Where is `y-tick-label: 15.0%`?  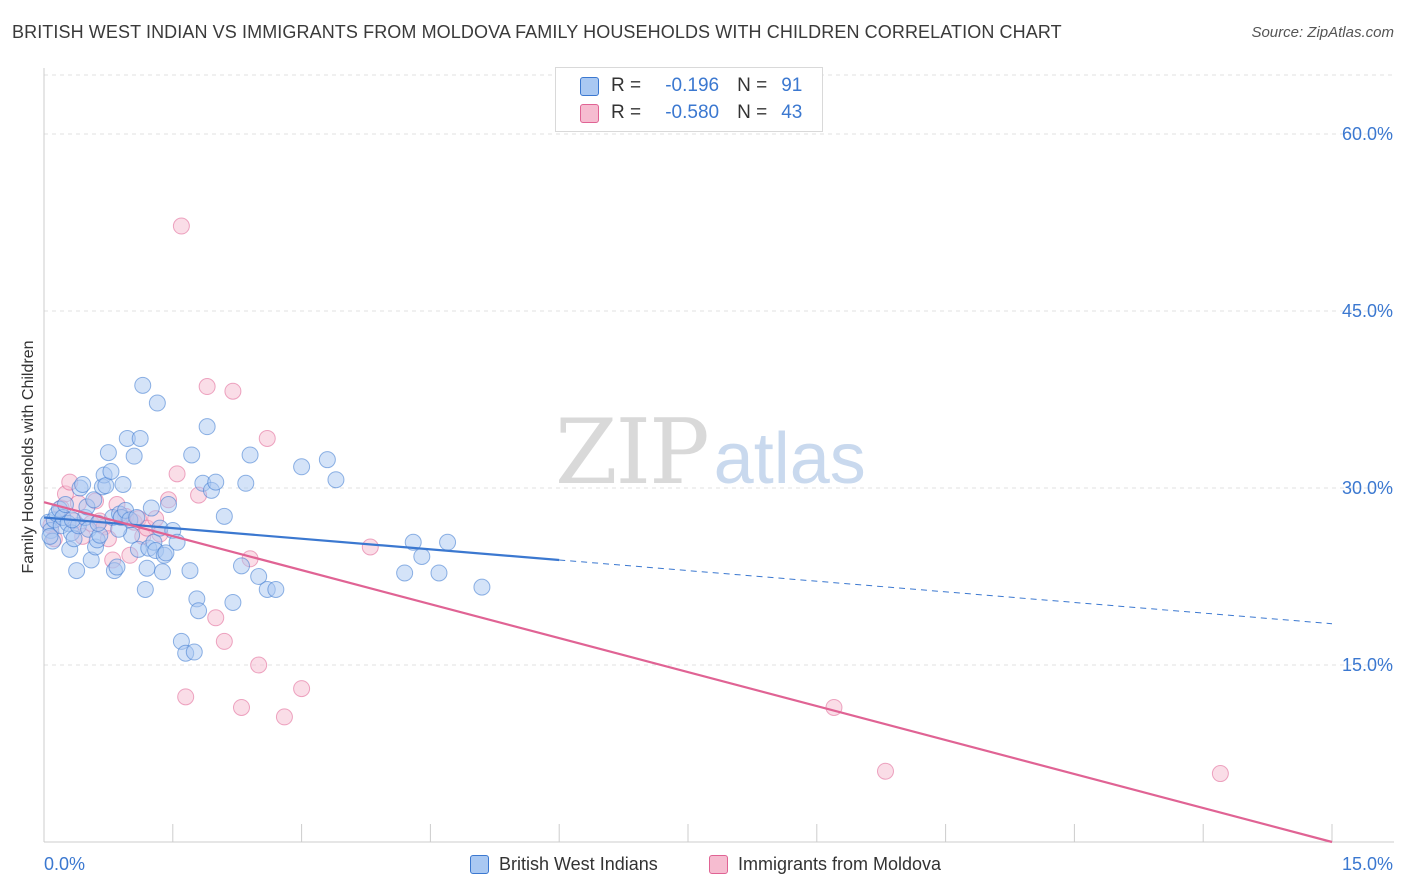
y-tick-label: 15.0% is located at coordinates (1367, 665).